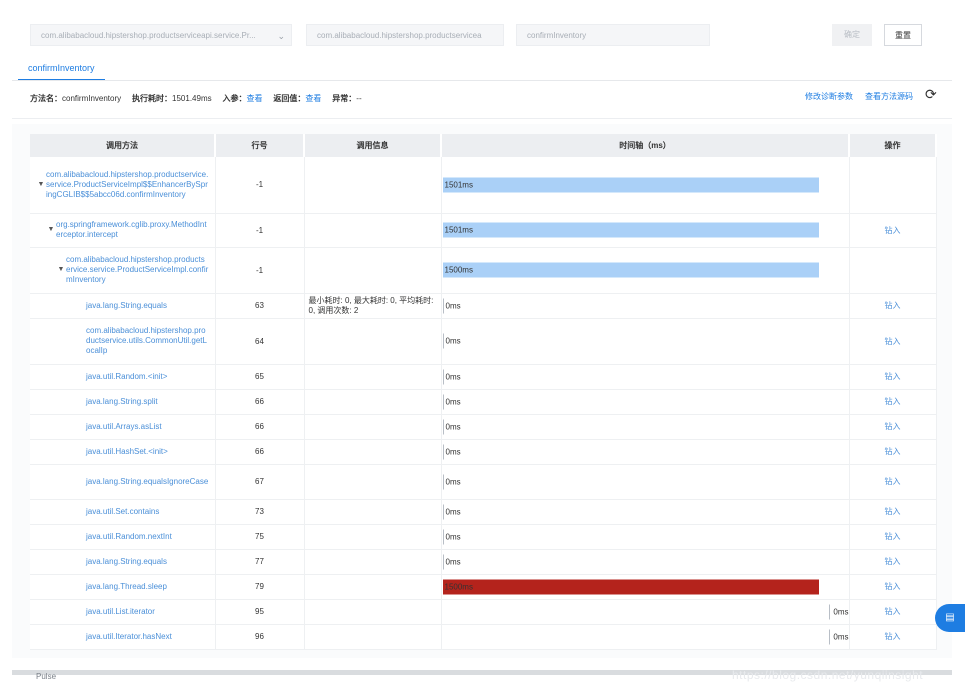 This screenshot has width=970, height=694. What do you see at coordinates (852, 35) in the screenshot?
I see `confirm-button: 确定` at bounding box center [852, 35].